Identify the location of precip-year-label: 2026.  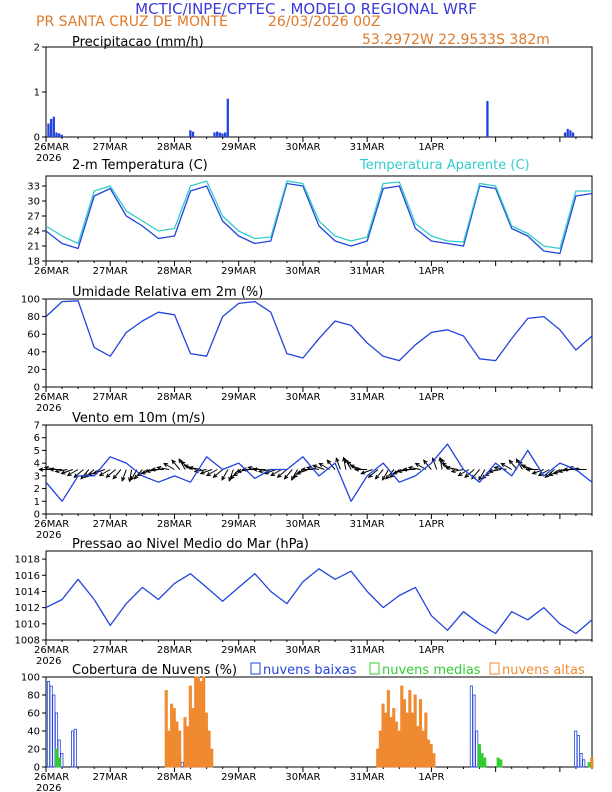
(48, 158).